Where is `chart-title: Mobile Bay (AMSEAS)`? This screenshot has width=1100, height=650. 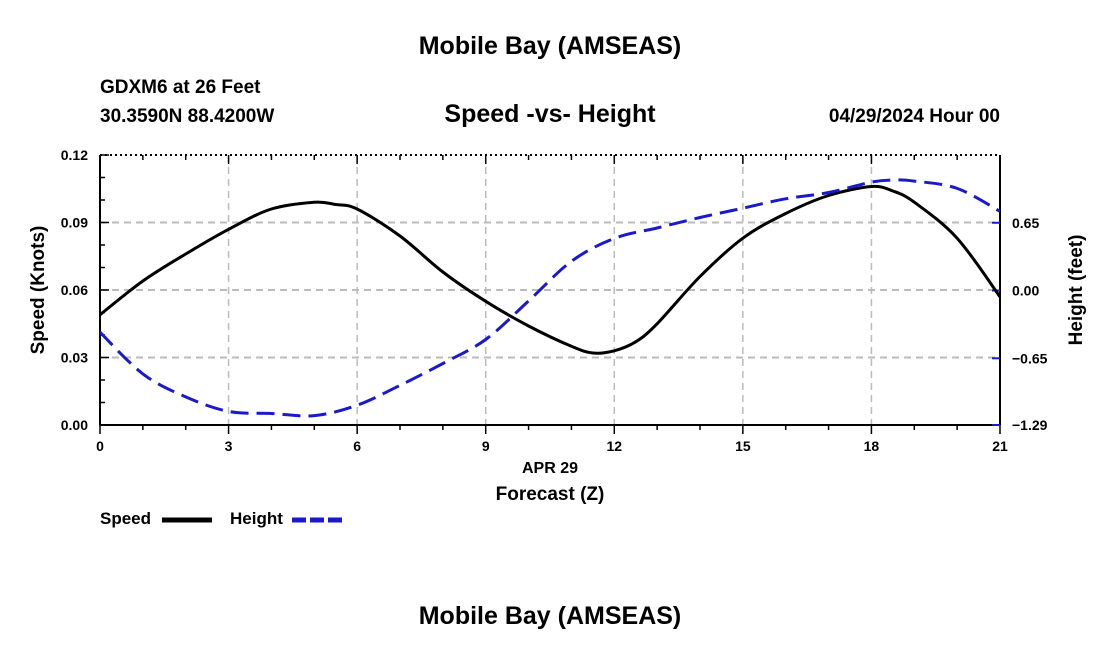
chart-title: Mobile Bay (AMSEAS) is located at coordinates (550, 46).